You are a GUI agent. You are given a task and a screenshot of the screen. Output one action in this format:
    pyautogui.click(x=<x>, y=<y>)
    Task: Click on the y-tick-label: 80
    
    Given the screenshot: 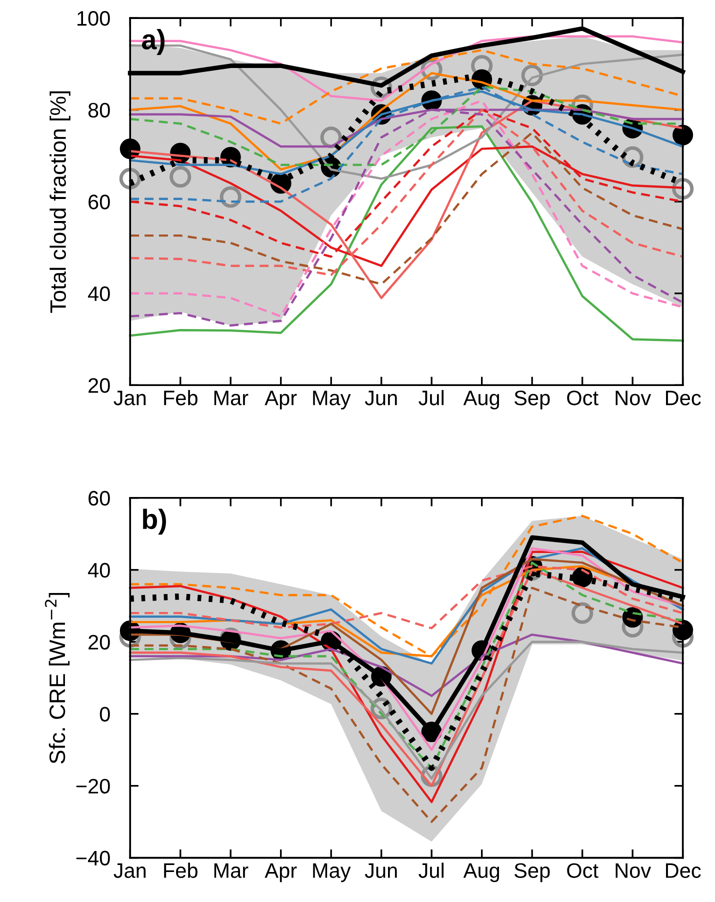 What is the action you would take?
    pyautogui.click(x=99, y=110)
    